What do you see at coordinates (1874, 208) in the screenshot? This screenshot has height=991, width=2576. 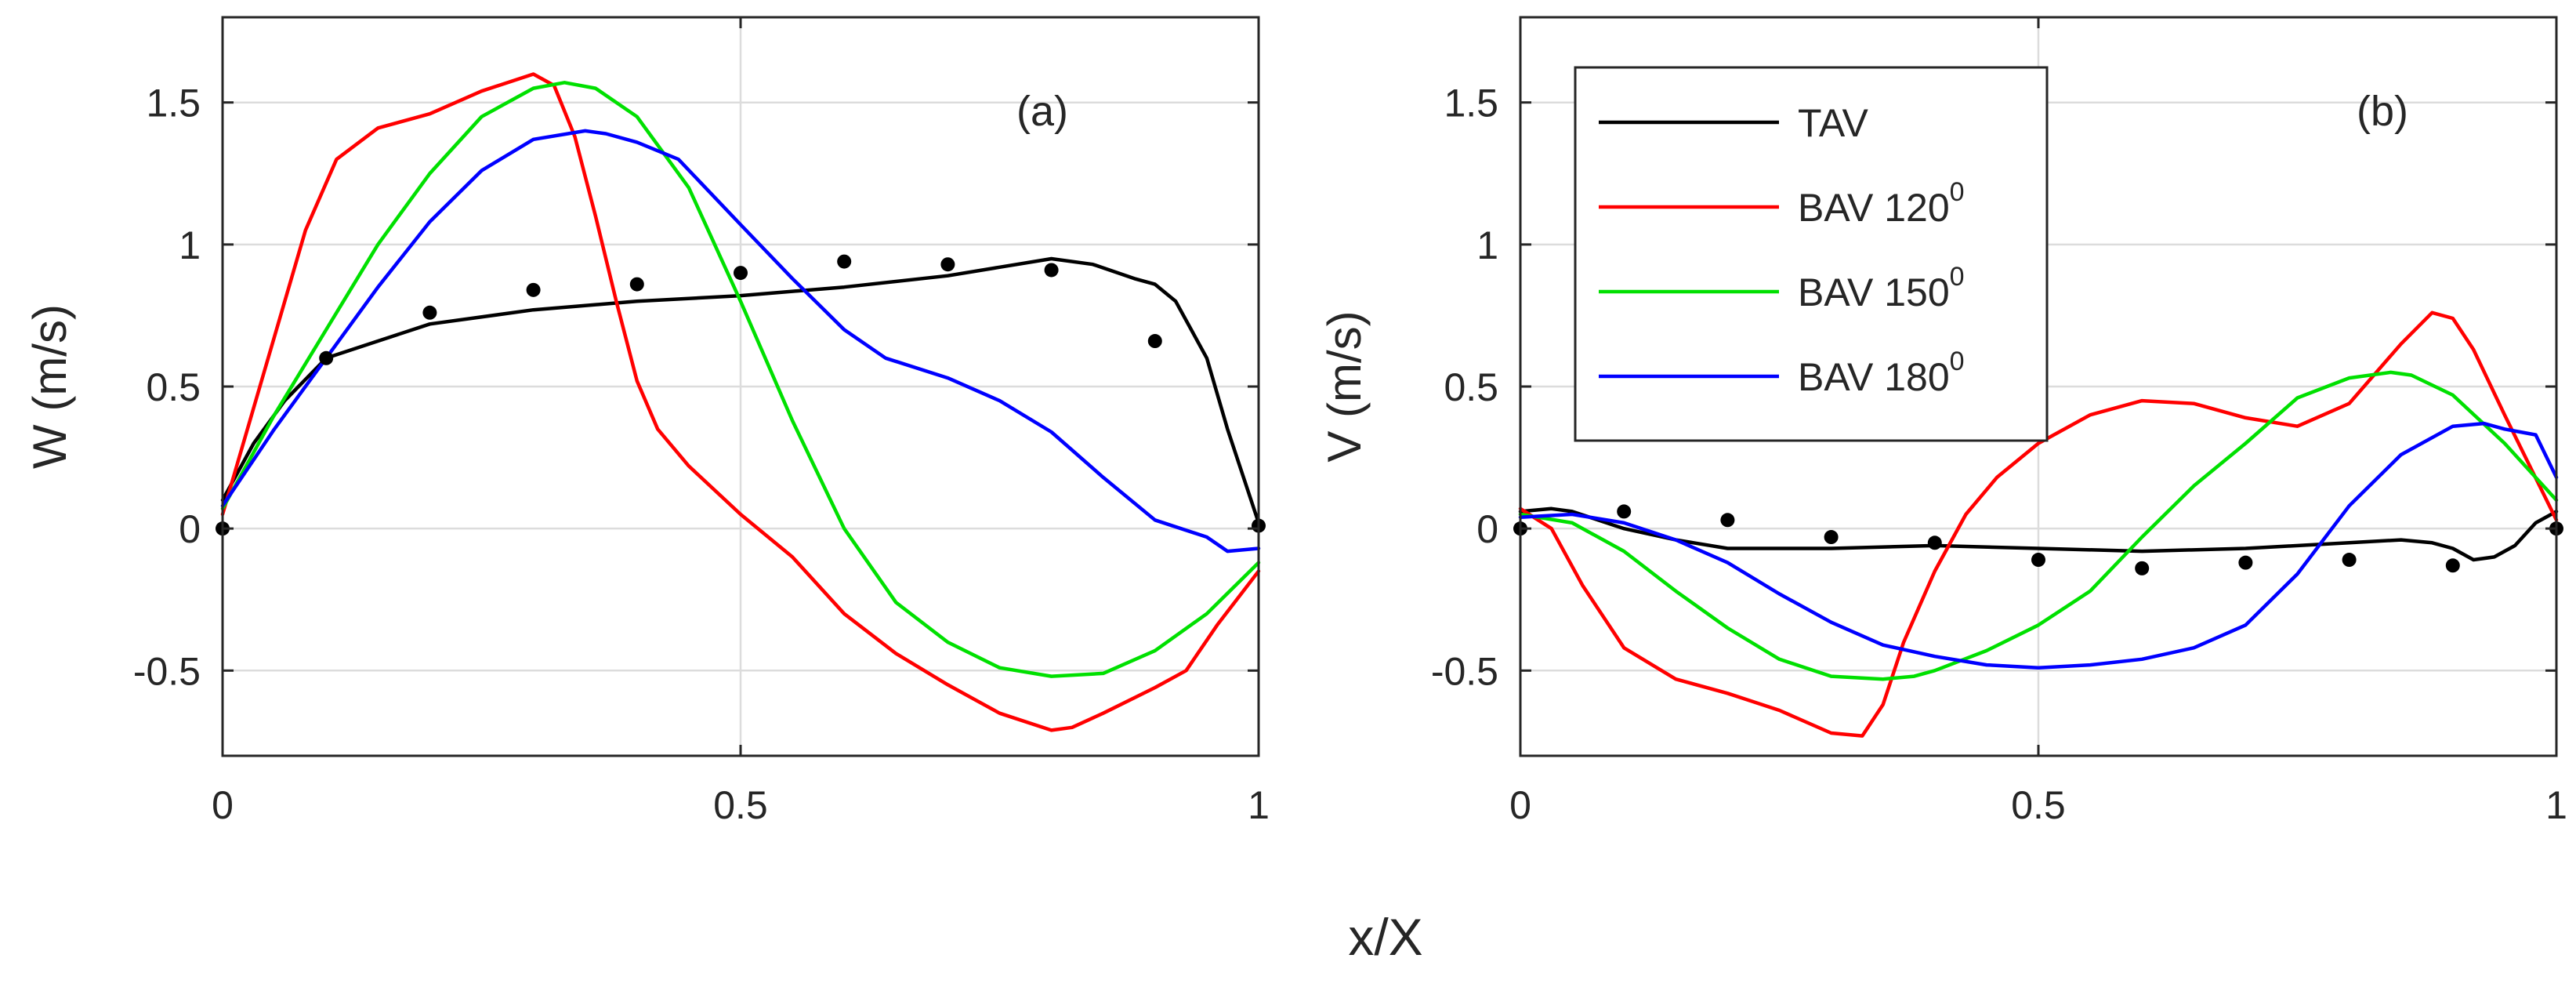 I see `legend-text: BAV 120` at bounding box center [1874, 208].